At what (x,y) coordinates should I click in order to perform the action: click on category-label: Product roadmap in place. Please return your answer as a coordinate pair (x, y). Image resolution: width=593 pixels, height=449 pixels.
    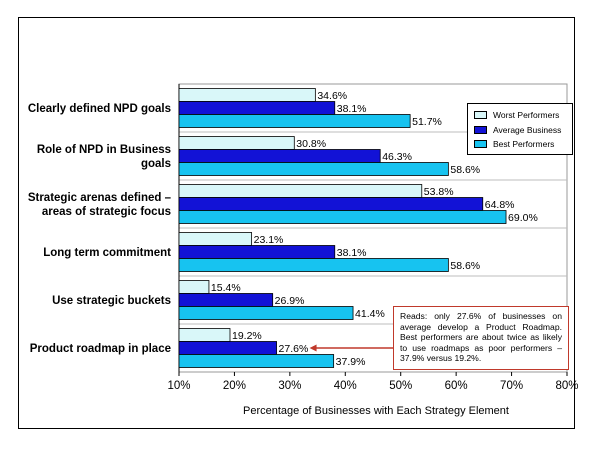
    Looking at the image, I should click on (100, 349).